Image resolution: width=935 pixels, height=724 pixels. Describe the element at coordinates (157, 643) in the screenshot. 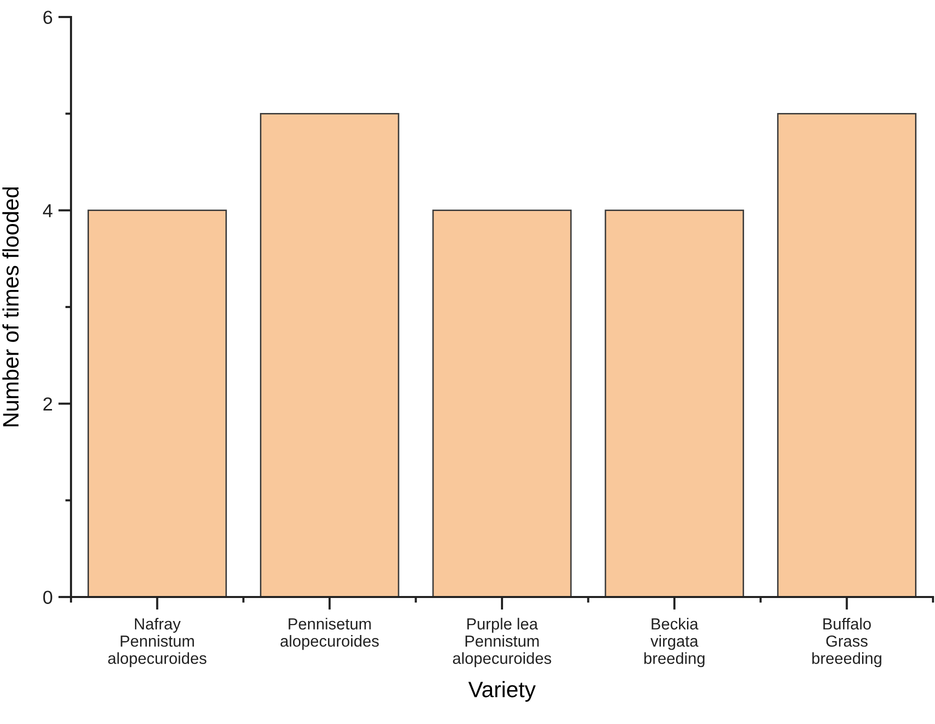

I see `x-tick-label: Nafray Pennistum alopecuroides` at that location.